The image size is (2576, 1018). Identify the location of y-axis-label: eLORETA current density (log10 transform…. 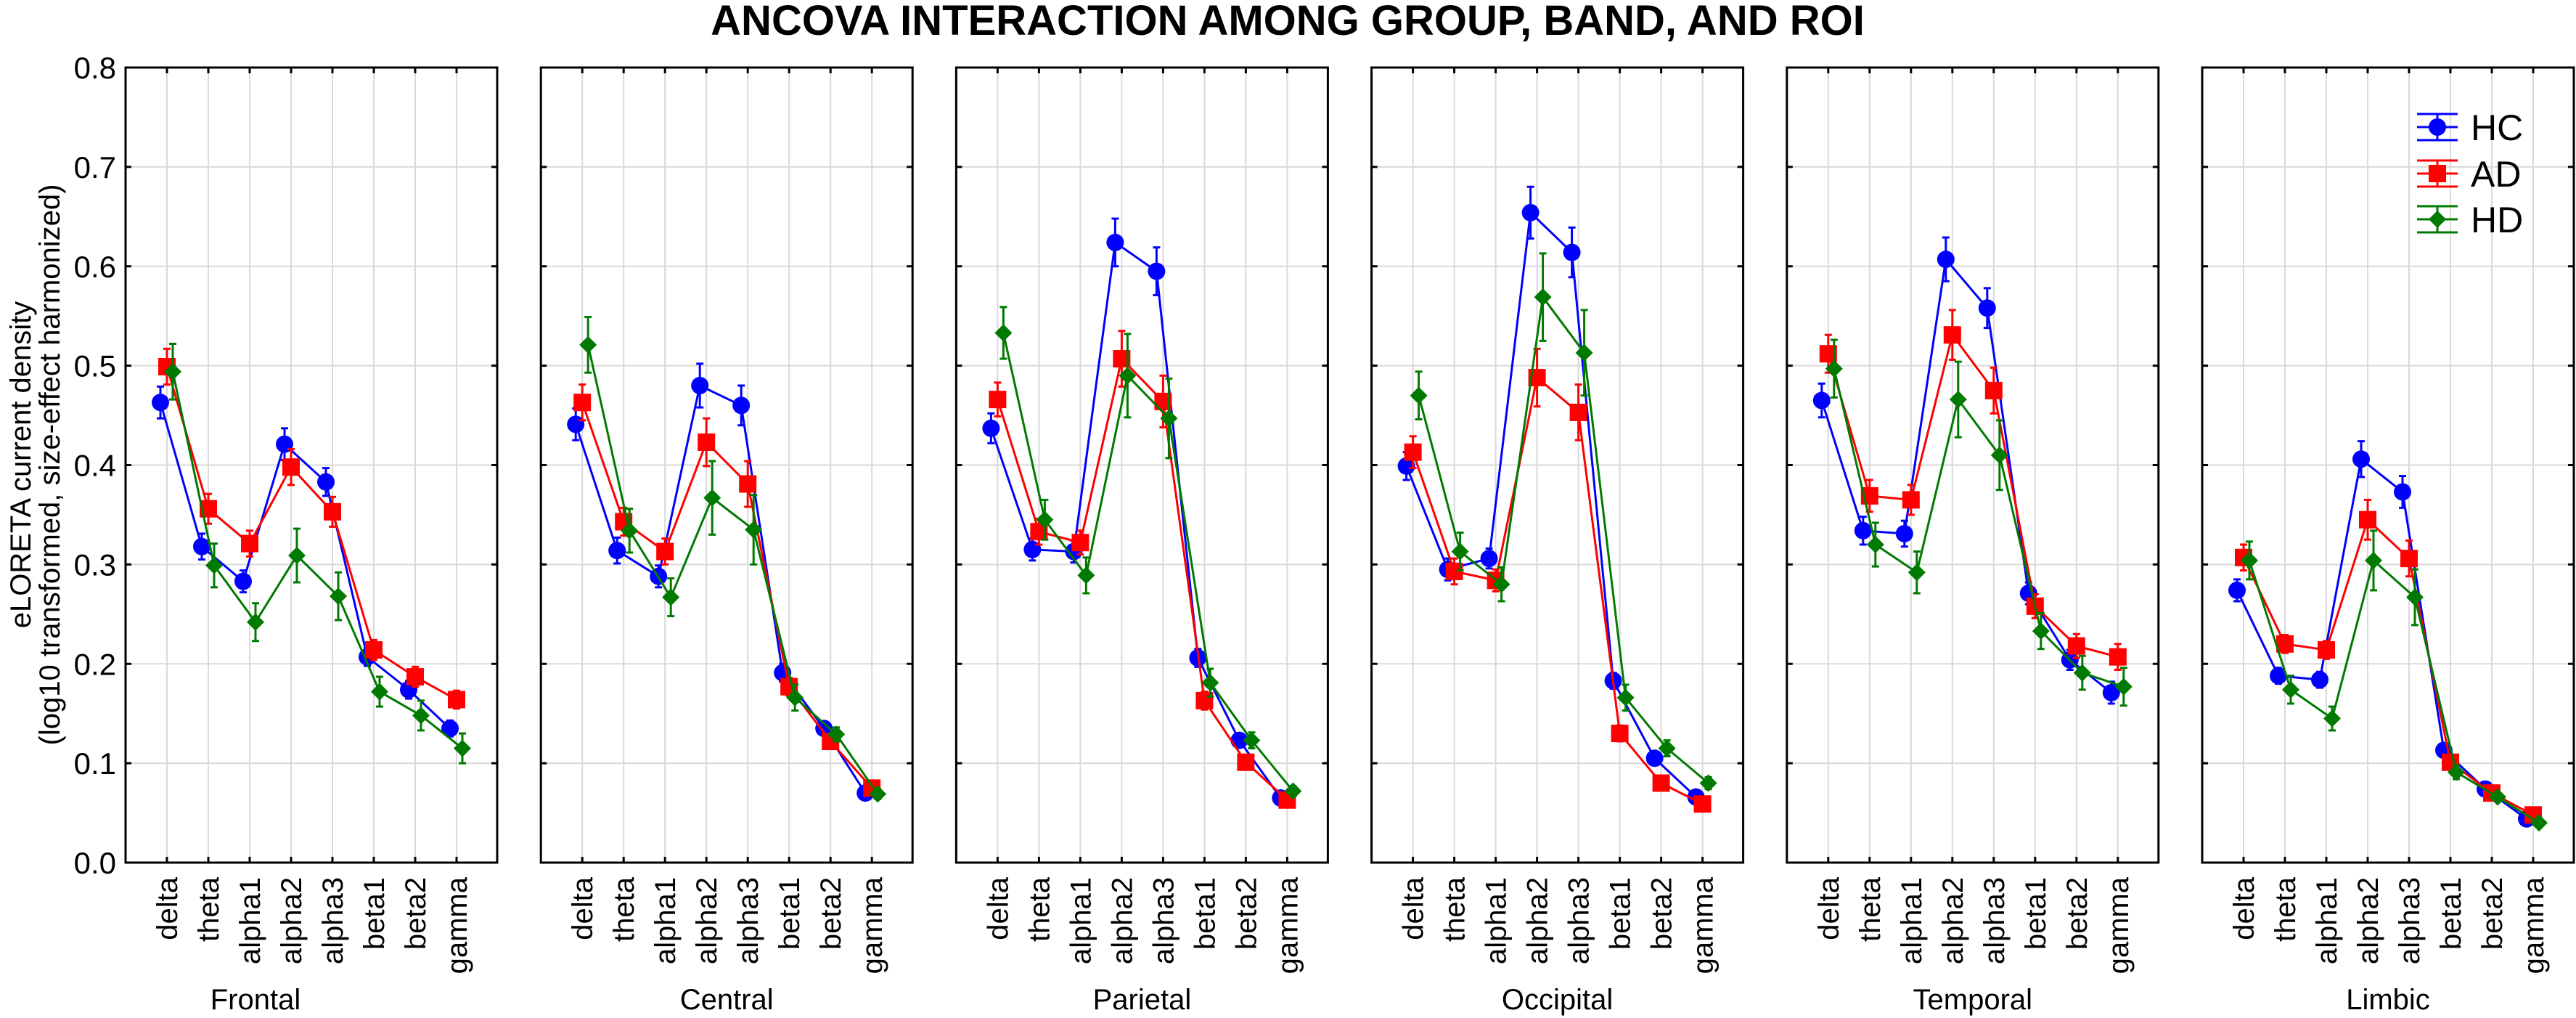
(36, 465).